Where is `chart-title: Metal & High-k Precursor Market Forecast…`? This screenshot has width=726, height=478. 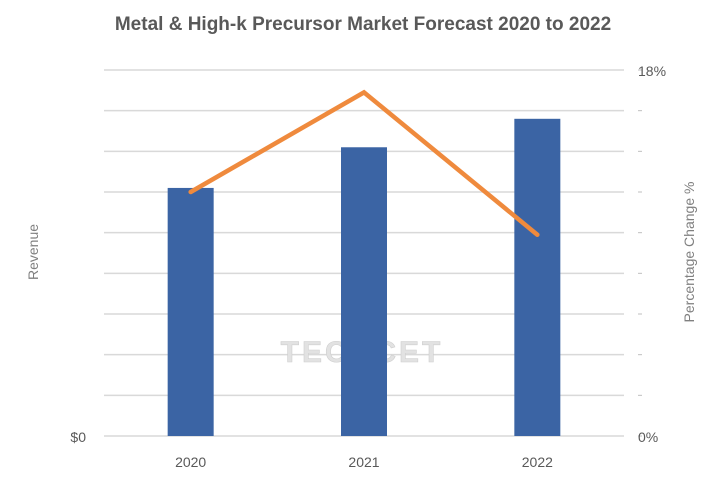
chart-title: Metal & High-k Precursor Market Forecast… is located at coordinates (363, 24).